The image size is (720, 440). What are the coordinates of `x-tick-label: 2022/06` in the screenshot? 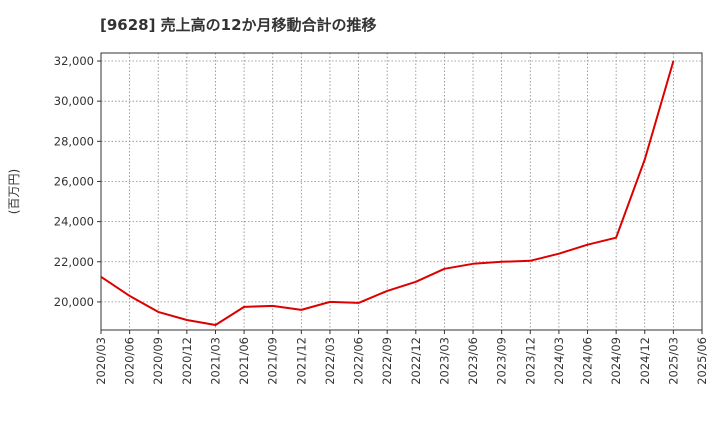 It's located at (359, 361).